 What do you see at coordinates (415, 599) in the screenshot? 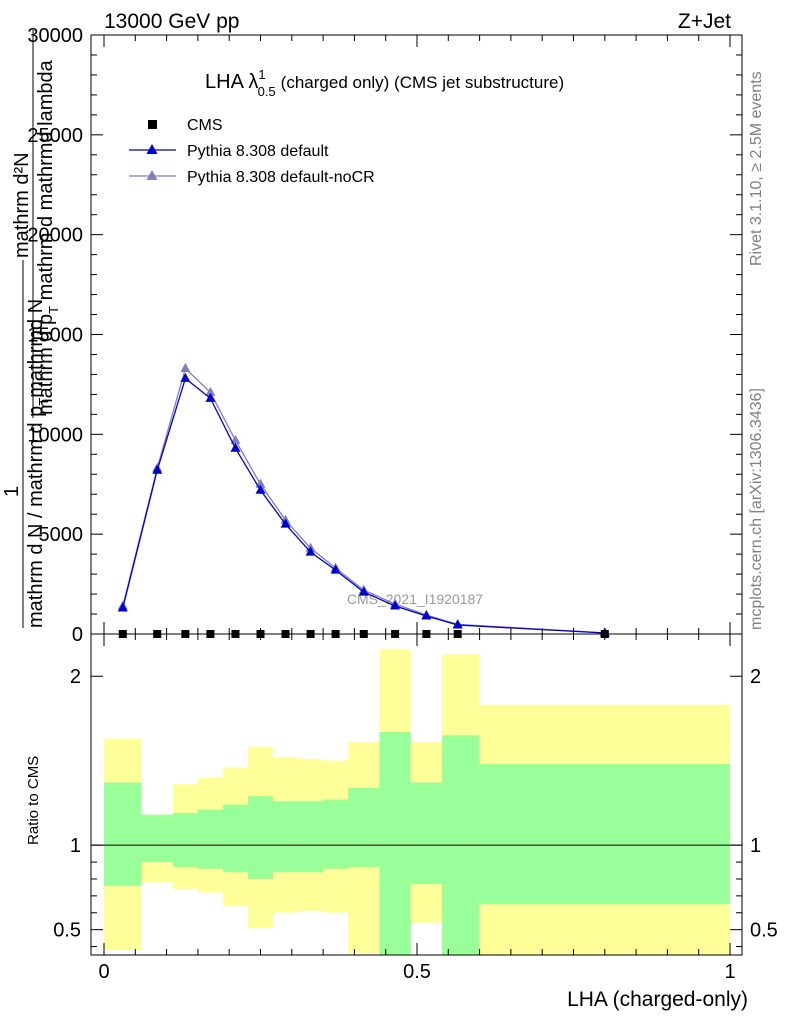
I see `watermark: CMS_2021_I1920187` at bounding box center [415, 599].